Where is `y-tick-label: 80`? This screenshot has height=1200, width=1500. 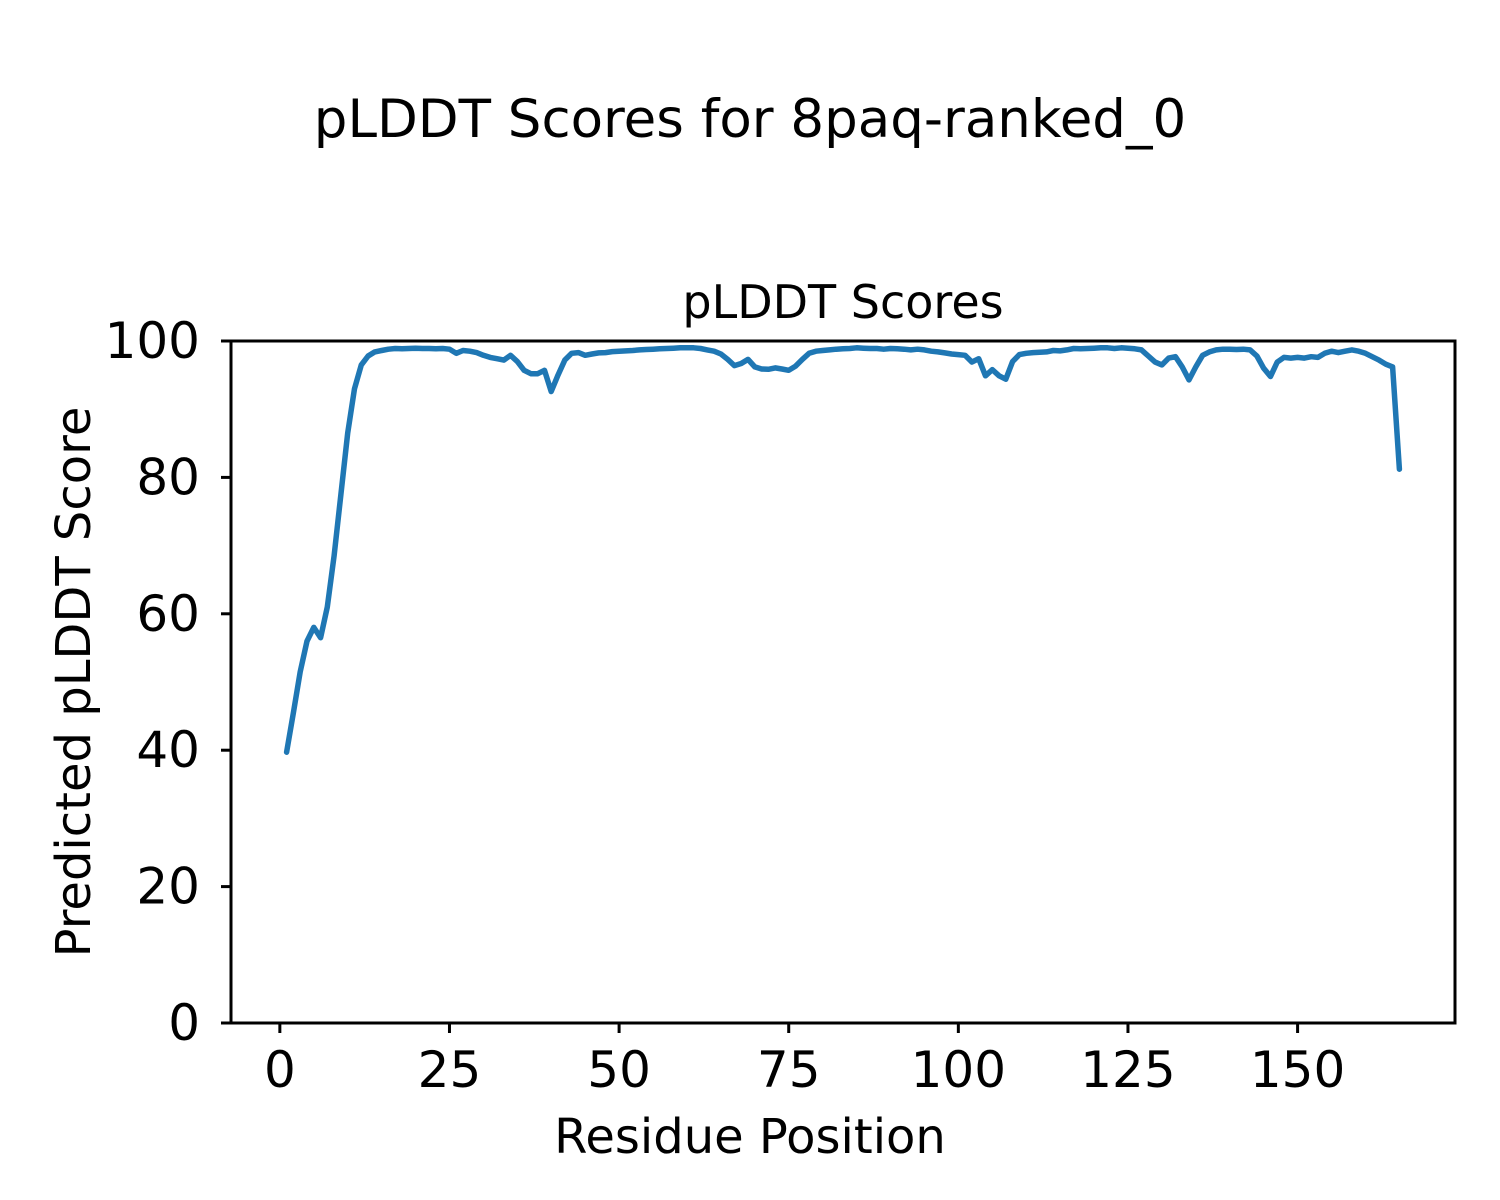
y-tick-label: 80 is located at coordinates (168, 477).